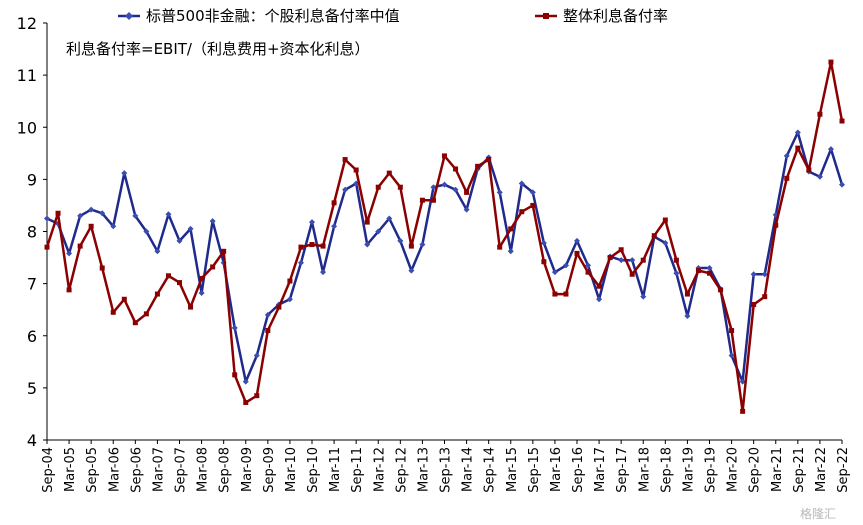  I want to click on y-tick-label: 12, so click(27, 23).